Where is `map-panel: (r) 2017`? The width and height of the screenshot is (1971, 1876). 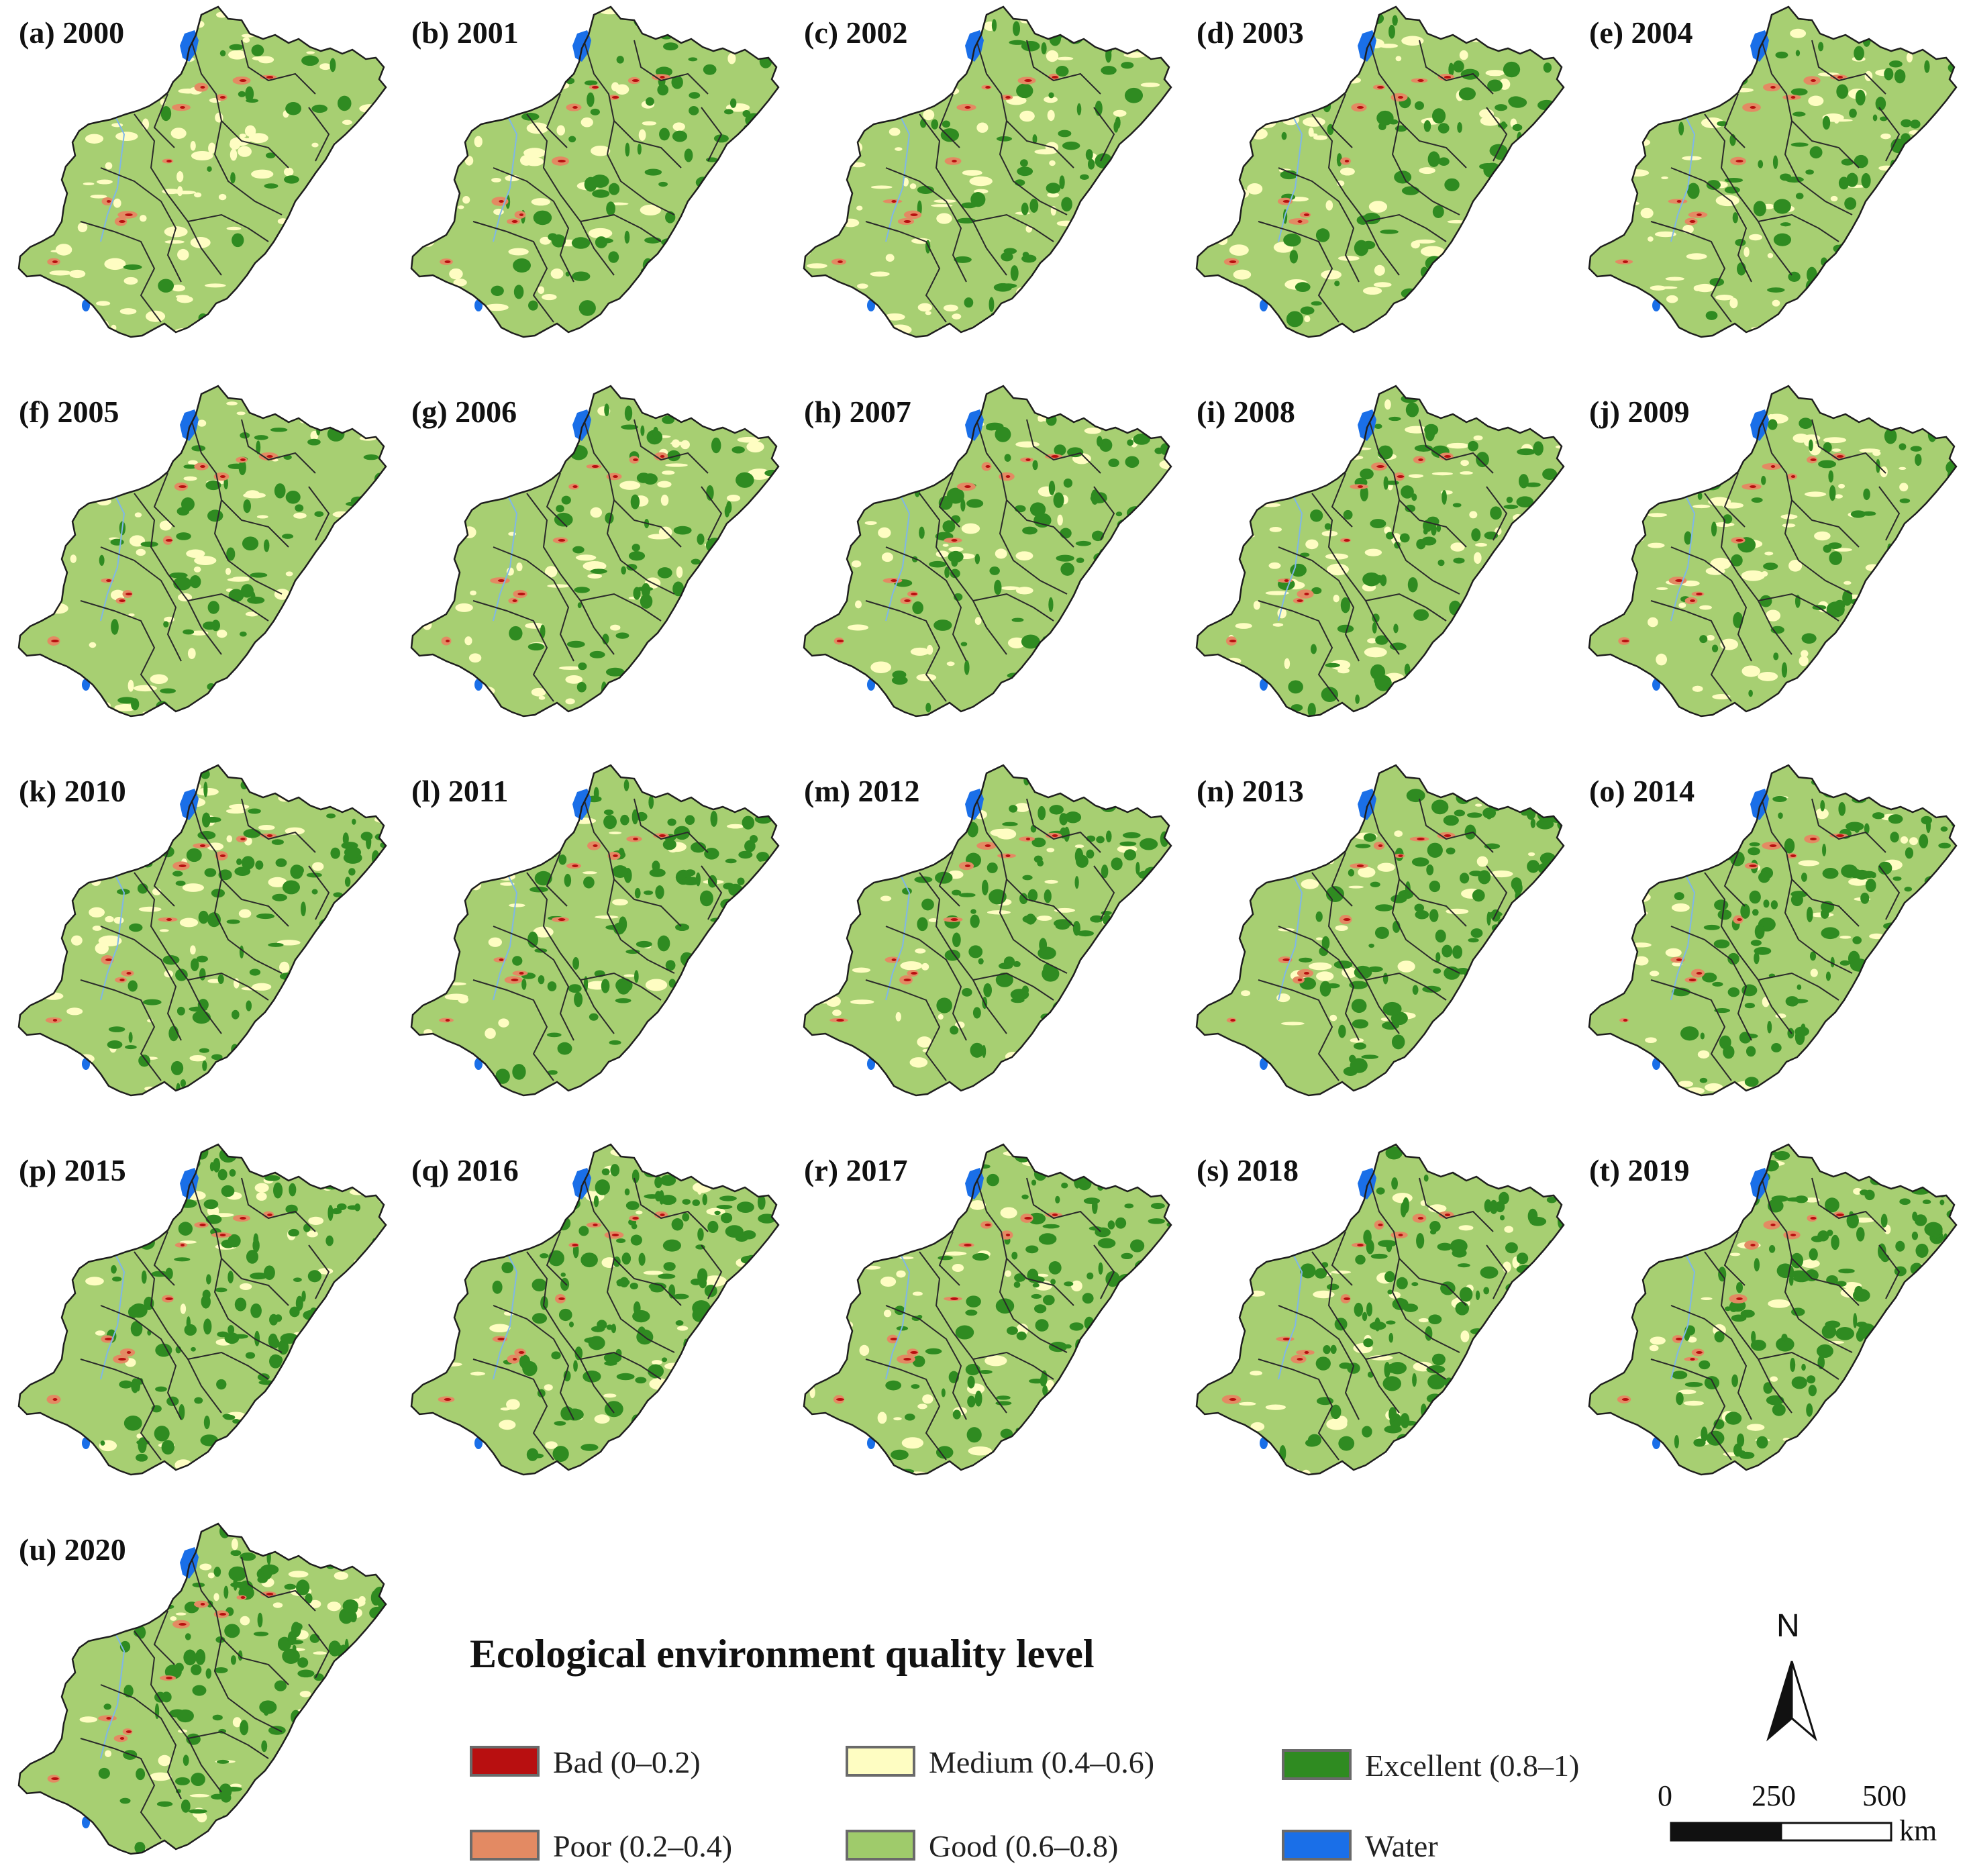 map-panel: (r) 2017 is located at coordinates (982, 1313).